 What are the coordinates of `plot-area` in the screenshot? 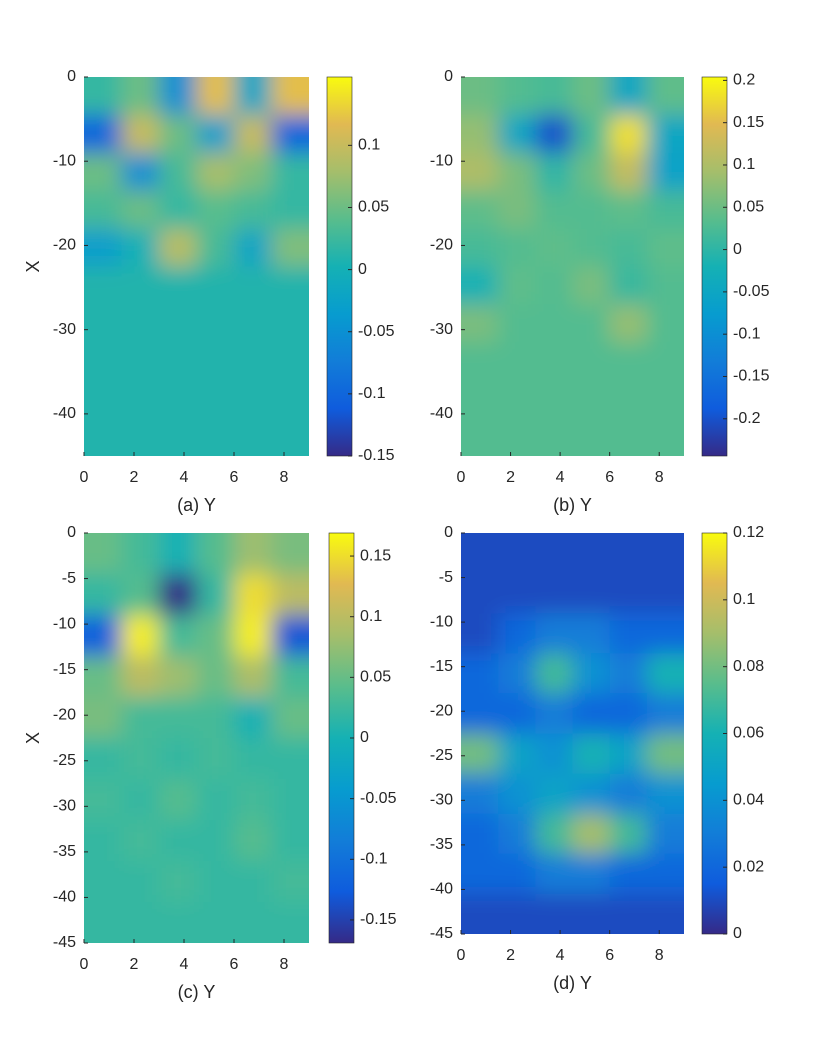 It's located at (572, 266).